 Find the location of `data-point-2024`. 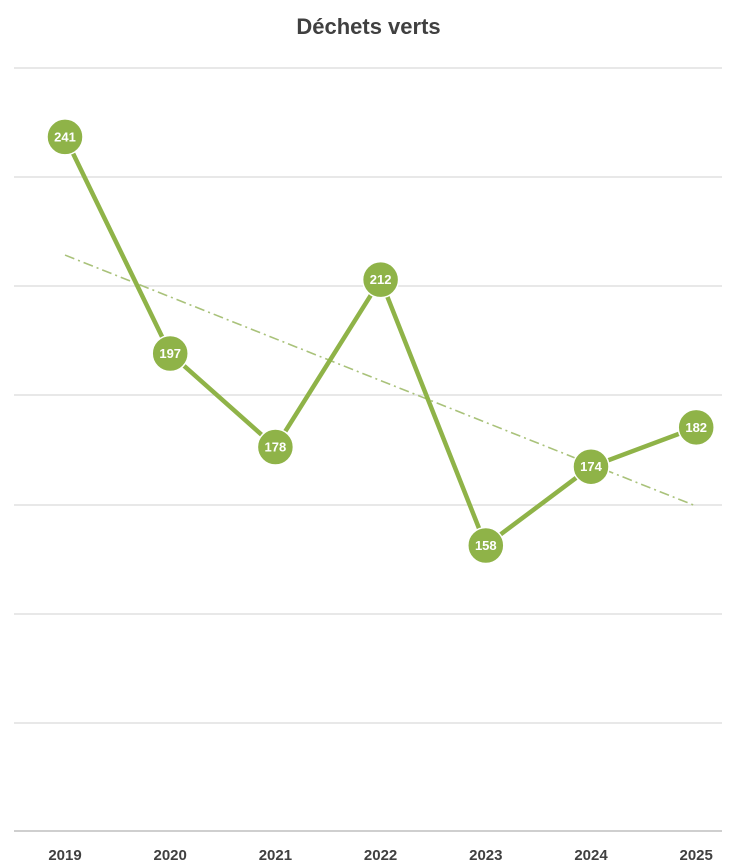

data-point-2024 is located at coordinates (591, 466).